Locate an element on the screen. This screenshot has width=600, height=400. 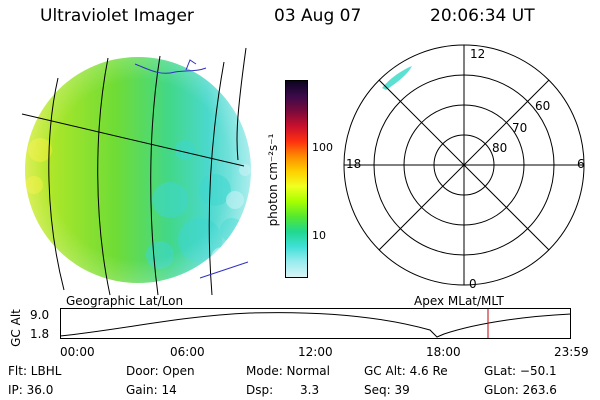
mlt-label-6: 6 is located at coordinates (581, 164).